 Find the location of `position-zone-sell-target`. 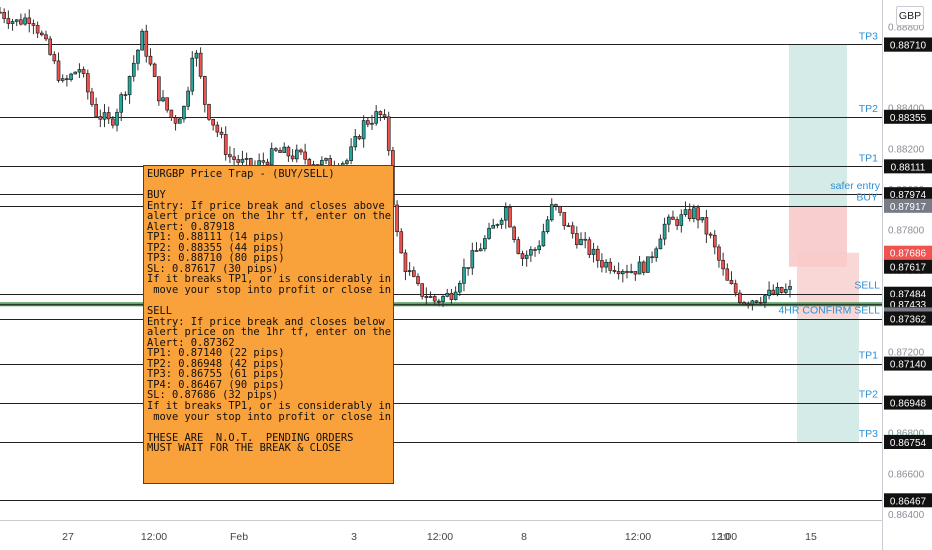

position-zone-sell-target is located at coordinates (828, 380).